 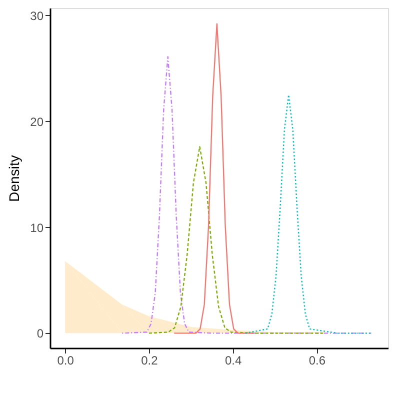 What do you see at coordinates (317, 361) in the screenshot?
I see `x-tick-label: 0.6` at bounding box center [317, 361].